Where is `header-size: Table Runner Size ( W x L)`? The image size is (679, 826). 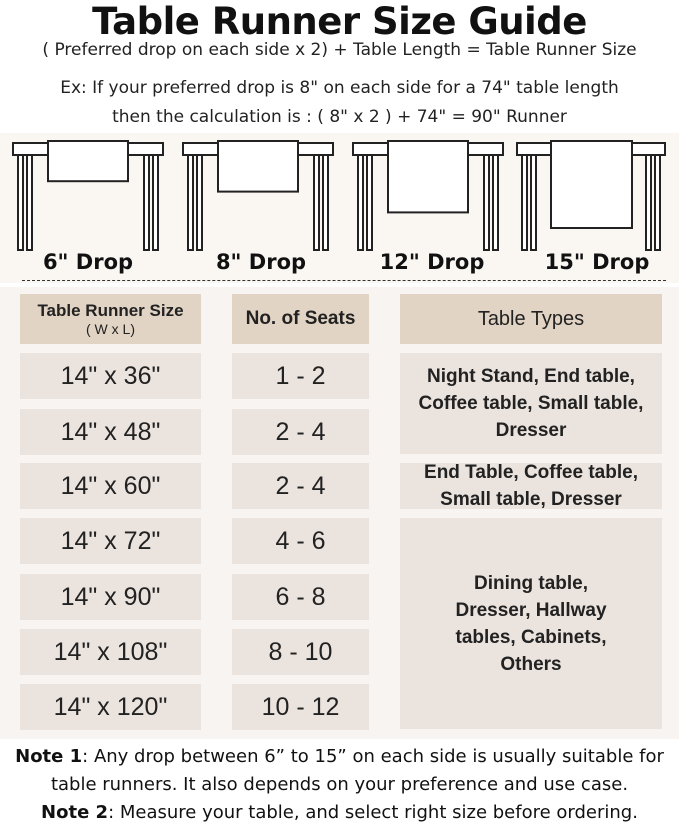 header-size: Table Runner Size ( W x L) is located at coordinates (110, 319).